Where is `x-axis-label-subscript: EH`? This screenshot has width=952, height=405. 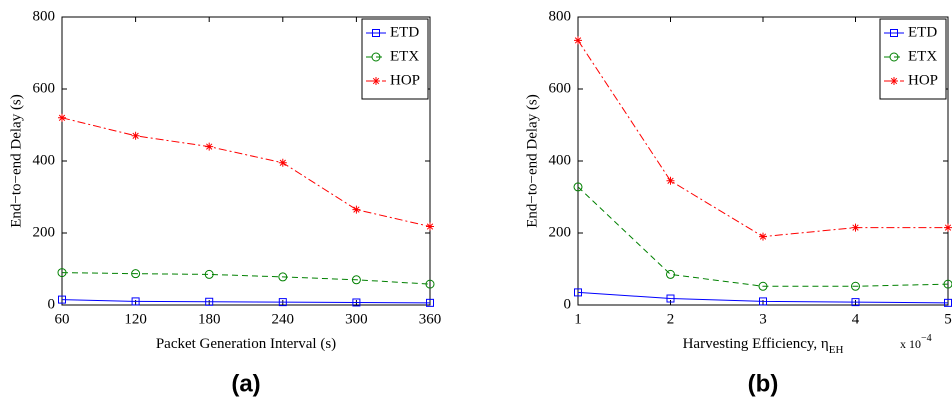
x-axis-label-subscript: EH is located at coordinates (836, 350).